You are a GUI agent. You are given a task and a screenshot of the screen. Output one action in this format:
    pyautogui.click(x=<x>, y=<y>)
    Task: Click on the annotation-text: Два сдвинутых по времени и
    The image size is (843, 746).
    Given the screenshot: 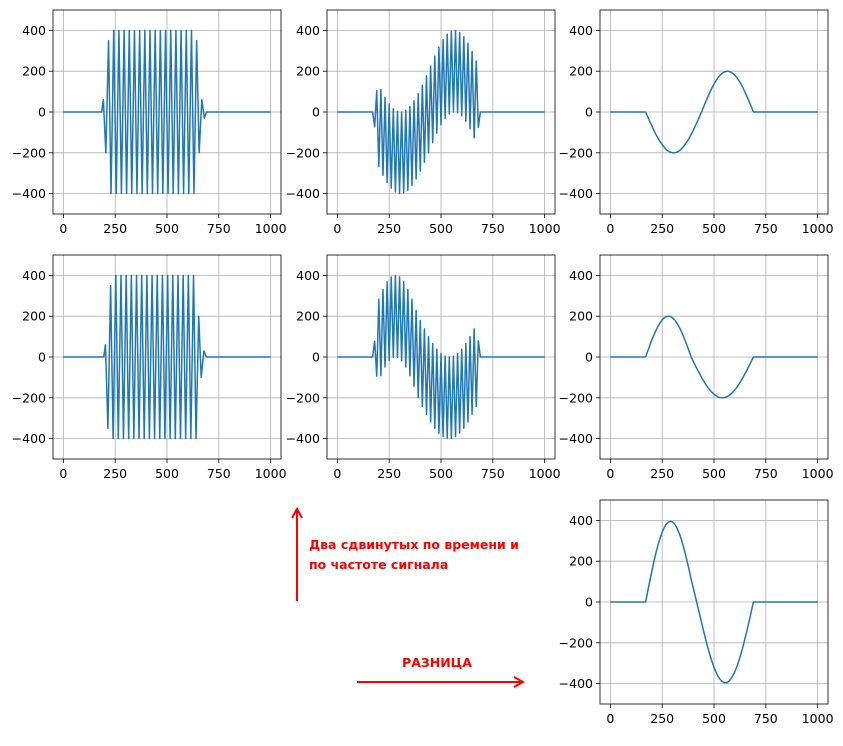 What is the action you would take?
    pyautogui.click(x=414, y=544)
    